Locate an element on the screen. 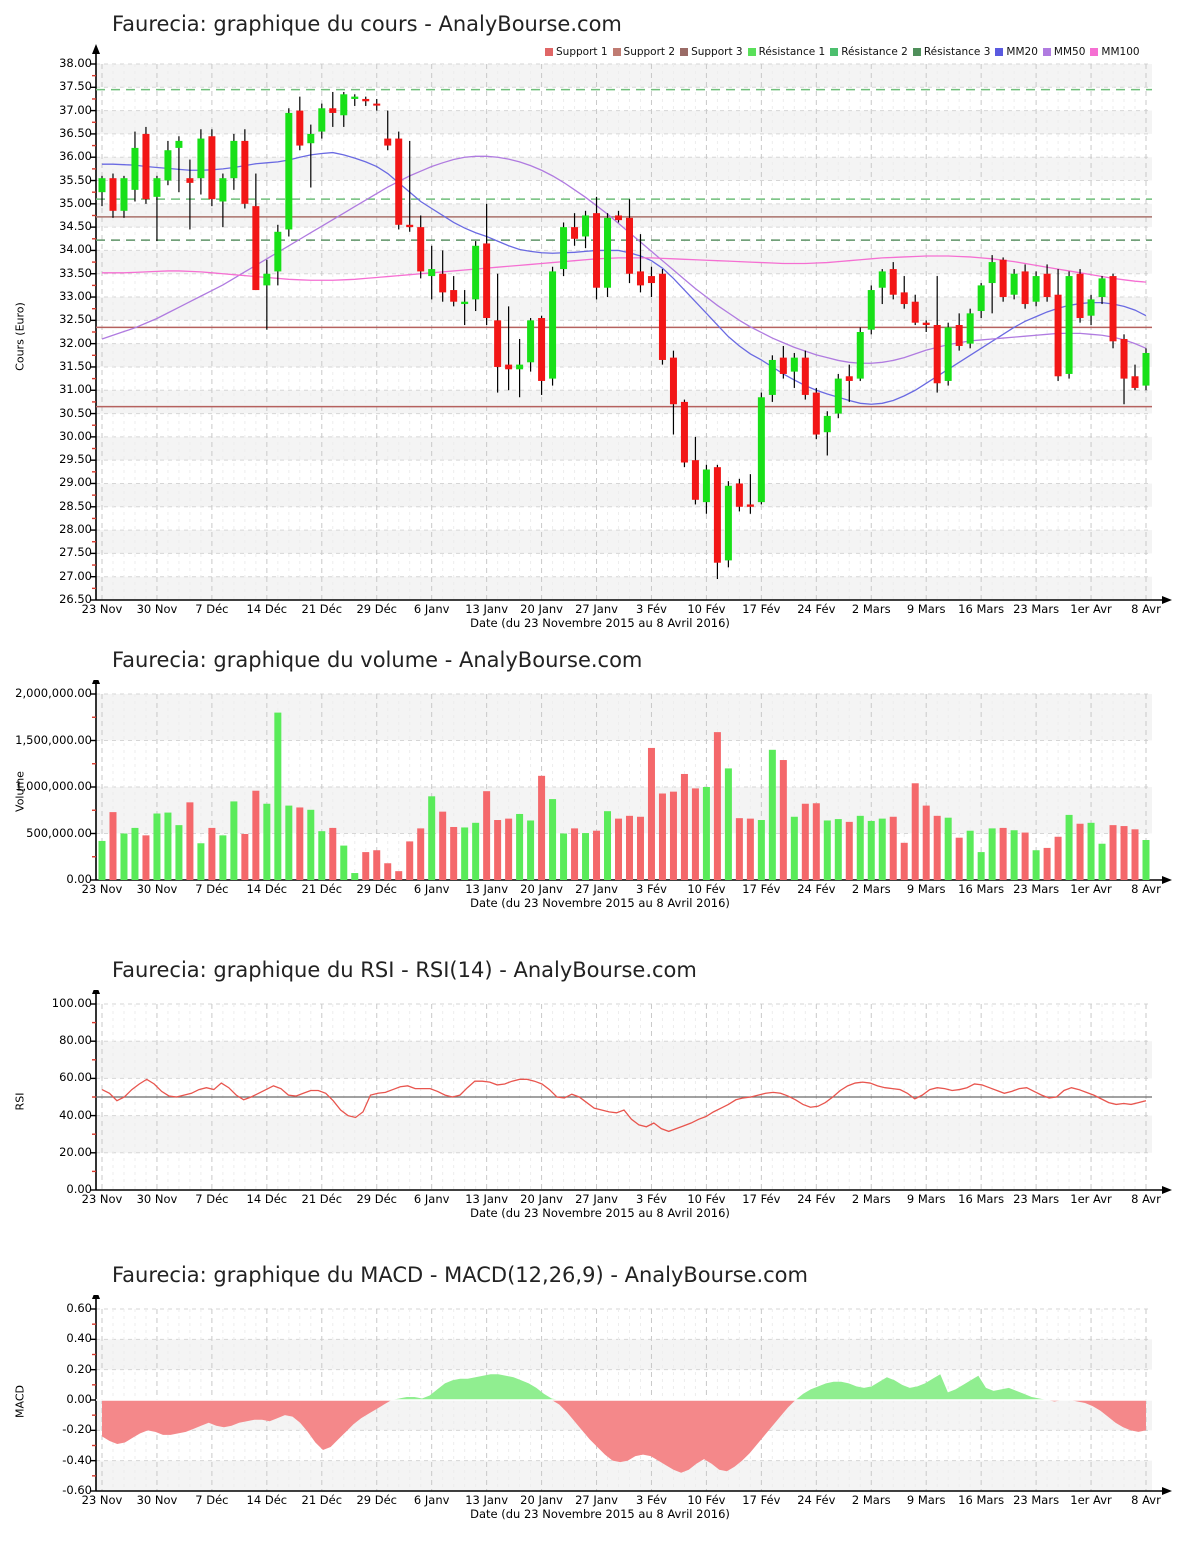 This screenshot has height=1550, width=1200. y-axis-title: MACD is located at coordinates (20, 1401).